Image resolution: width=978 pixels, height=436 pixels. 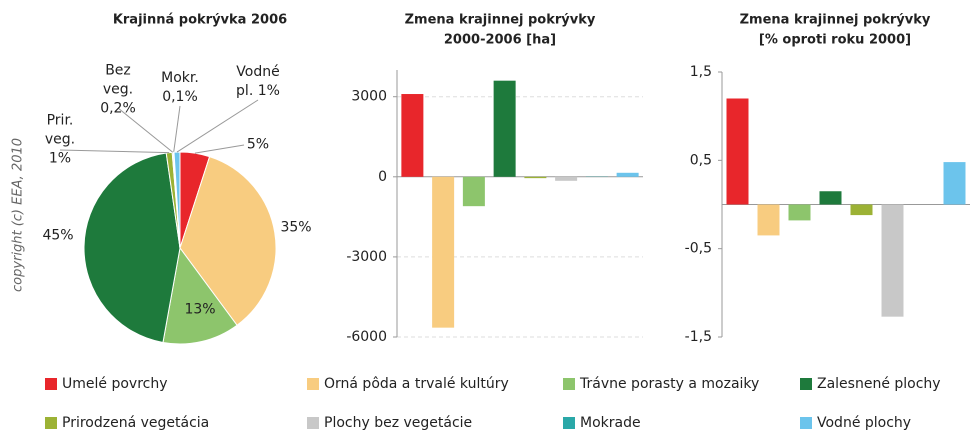 I want to click on pie-label: 45%, so click(x=58, y=235).